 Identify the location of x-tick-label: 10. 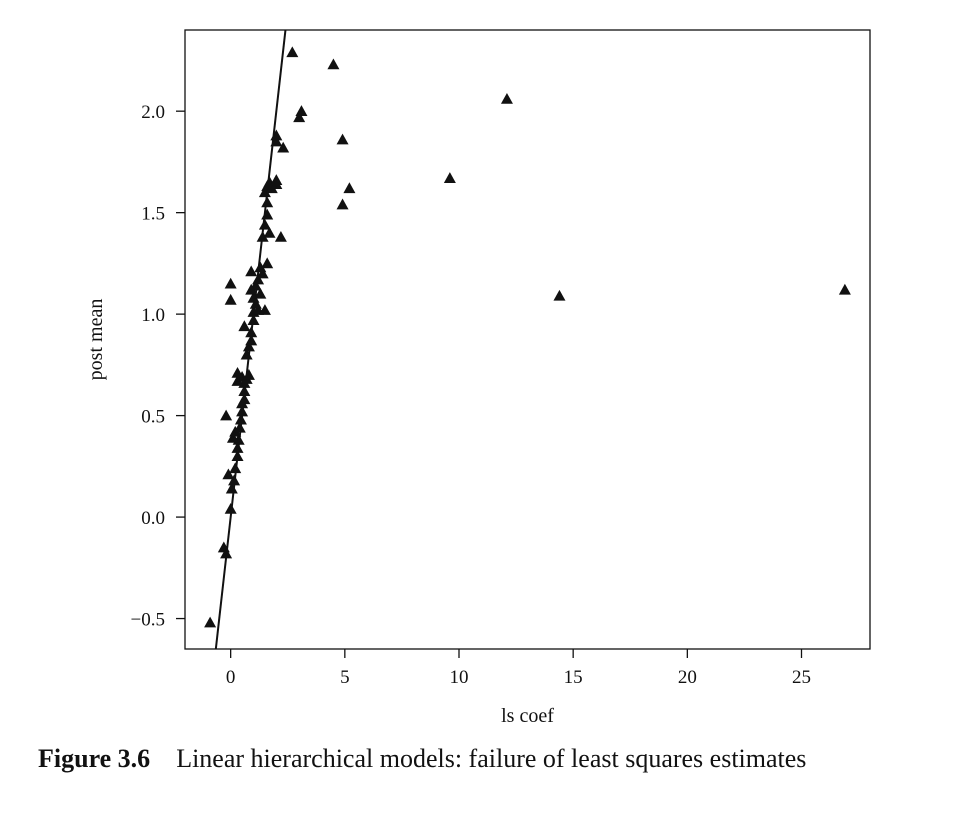
(459, 677).